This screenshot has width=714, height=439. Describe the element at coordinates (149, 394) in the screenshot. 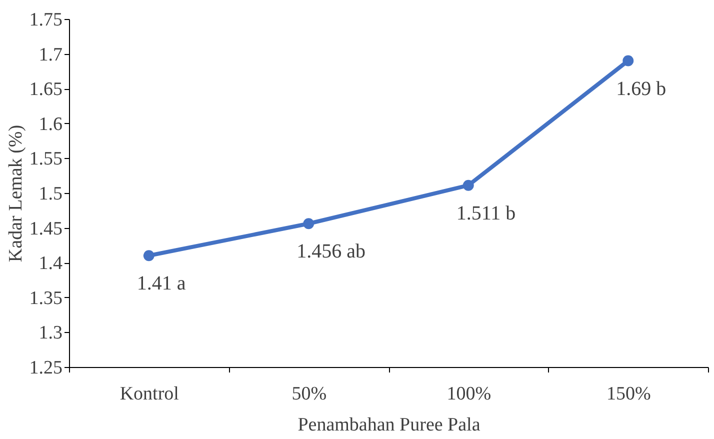

I see `x-tick-label: Kontrol` at that location.